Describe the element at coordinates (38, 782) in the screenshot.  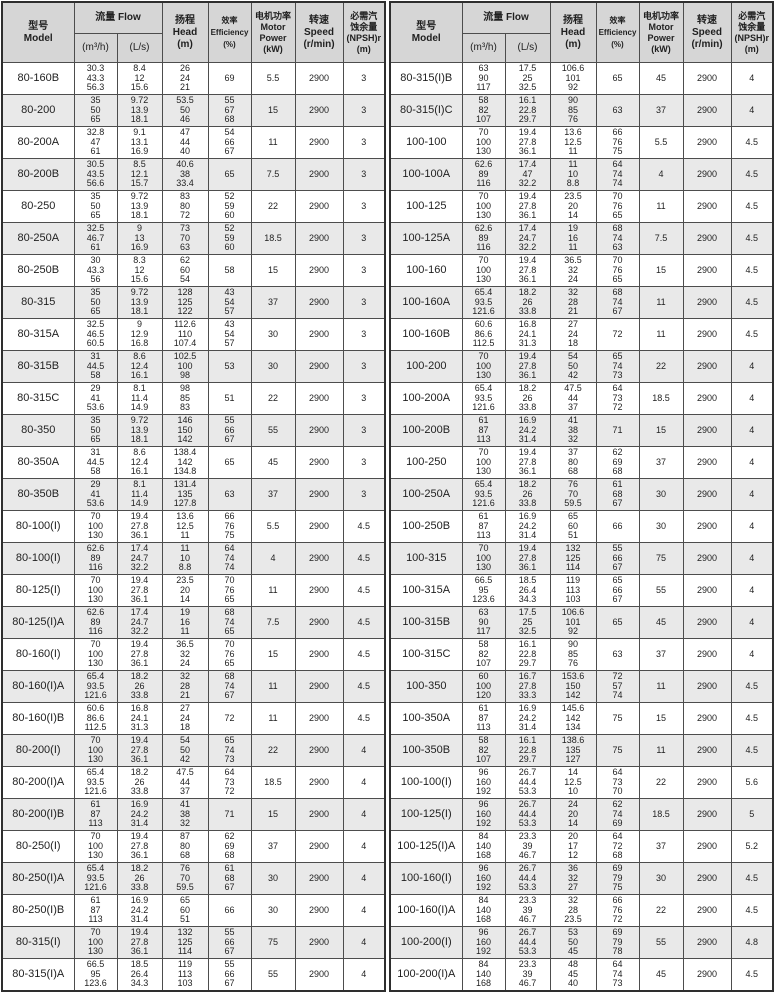
I see `cell-model: 80-200(I)A` at that location.